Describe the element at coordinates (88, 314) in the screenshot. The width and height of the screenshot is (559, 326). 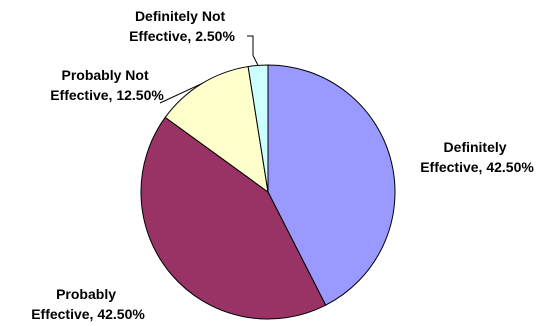
I see `label-probably-effective-line2: Effective, 42.50%` at that location.